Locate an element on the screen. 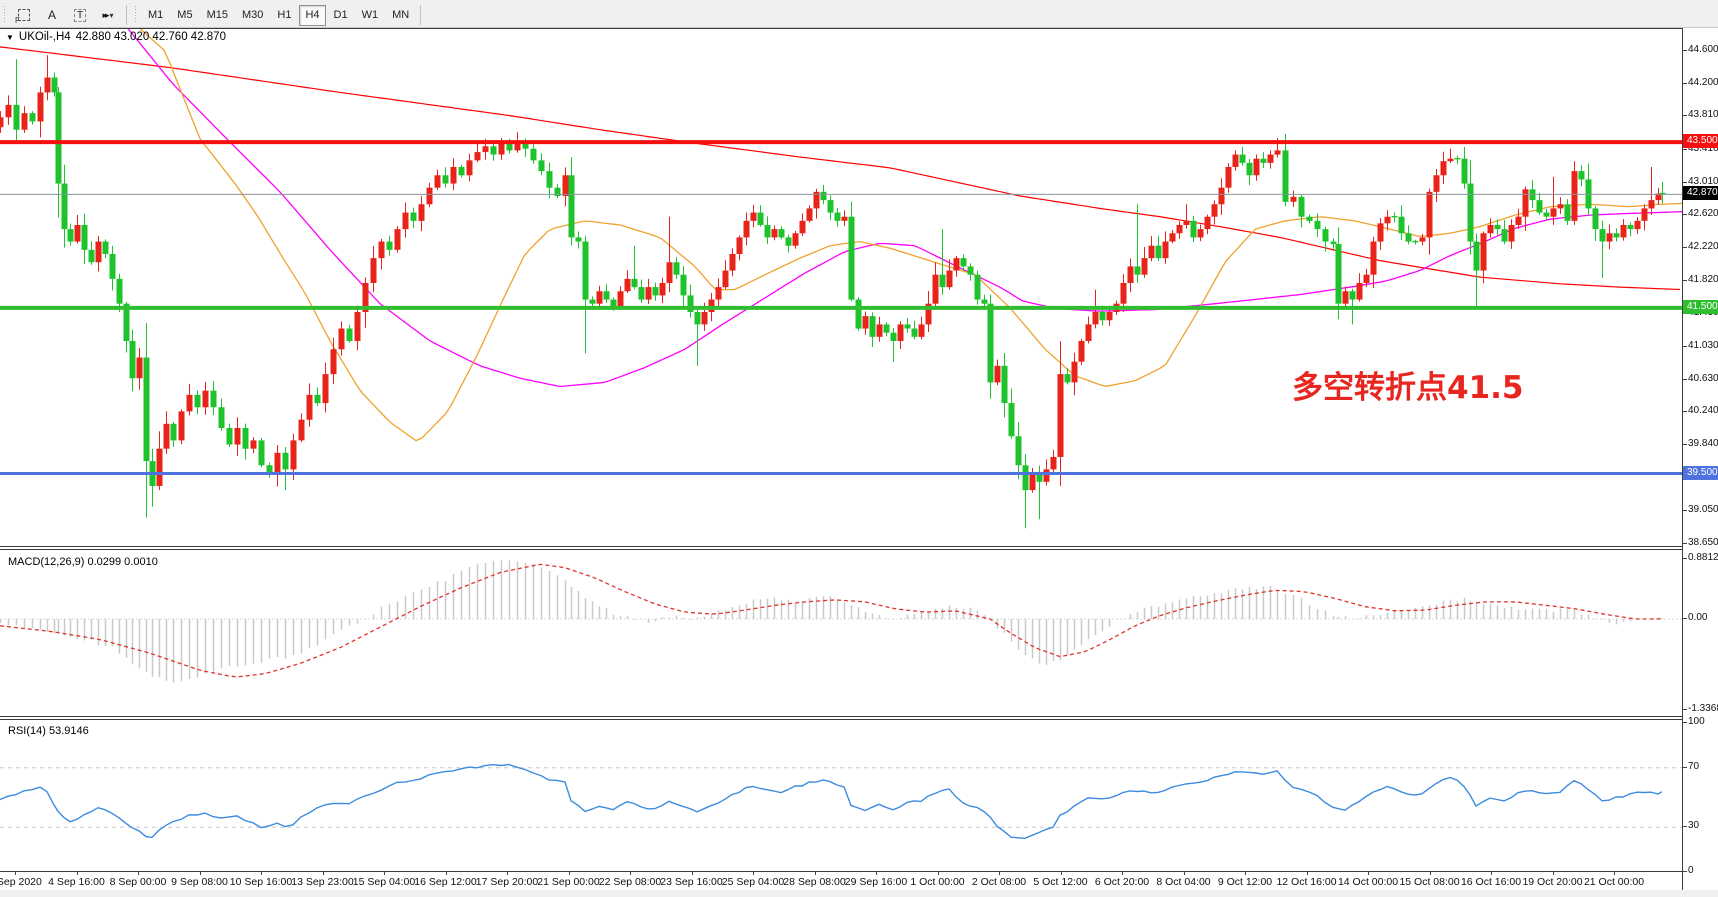 Image resolution: width=1718 pixels, height=897 pixels. toolbar: F A T ▸▸ ▾ M1 M5 M15 M30 H1 H4 D1 W1 MN is located at coordinates (859, 15).